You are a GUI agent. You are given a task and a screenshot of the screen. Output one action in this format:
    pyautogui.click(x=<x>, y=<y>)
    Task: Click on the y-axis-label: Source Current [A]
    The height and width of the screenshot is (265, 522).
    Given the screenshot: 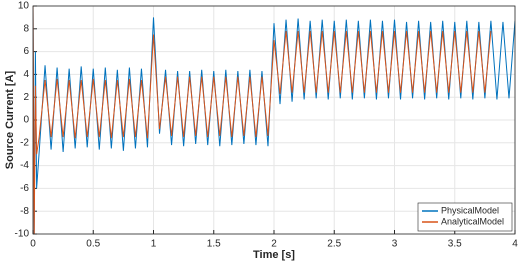 What is the action you would take?
    pyautogui.click(x=10, y=119)
    